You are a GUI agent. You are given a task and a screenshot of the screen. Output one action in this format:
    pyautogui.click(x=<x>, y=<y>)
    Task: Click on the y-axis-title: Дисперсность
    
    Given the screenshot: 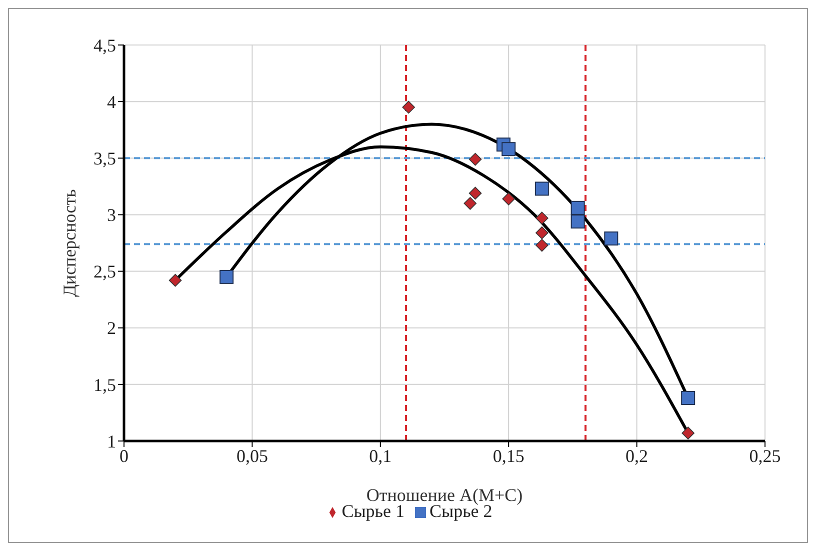 What is the action you would take?
    pyautogui.click(x=69, y=243)
    